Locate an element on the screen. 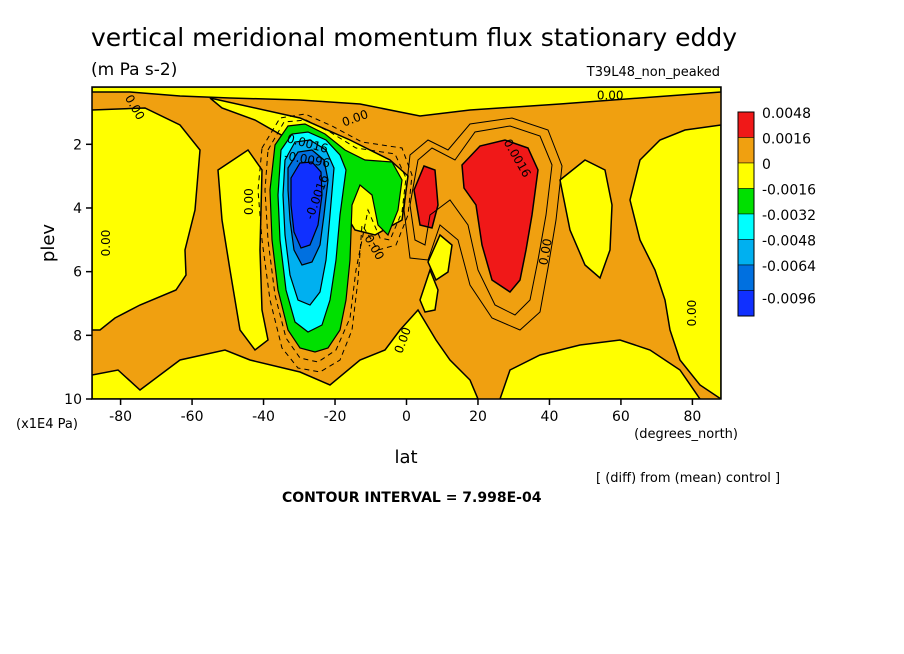 Image resolution: width=904 pixels, height=654 pixels. x-tick-label: 60 is located at coordinates (621, 417).